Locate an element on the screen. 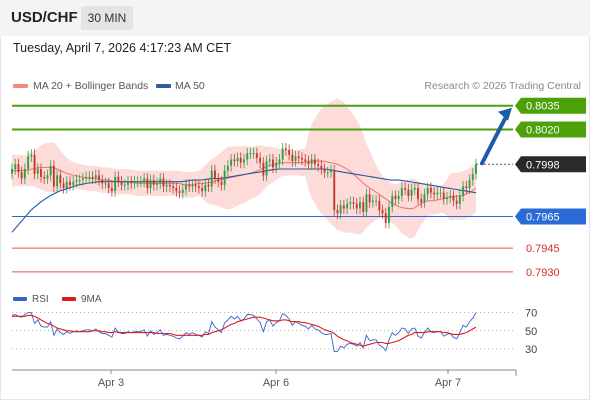 The height and width of the screenshot is (400, 590). price-level-label: 0.7998 is located at coordinates (543, 165).